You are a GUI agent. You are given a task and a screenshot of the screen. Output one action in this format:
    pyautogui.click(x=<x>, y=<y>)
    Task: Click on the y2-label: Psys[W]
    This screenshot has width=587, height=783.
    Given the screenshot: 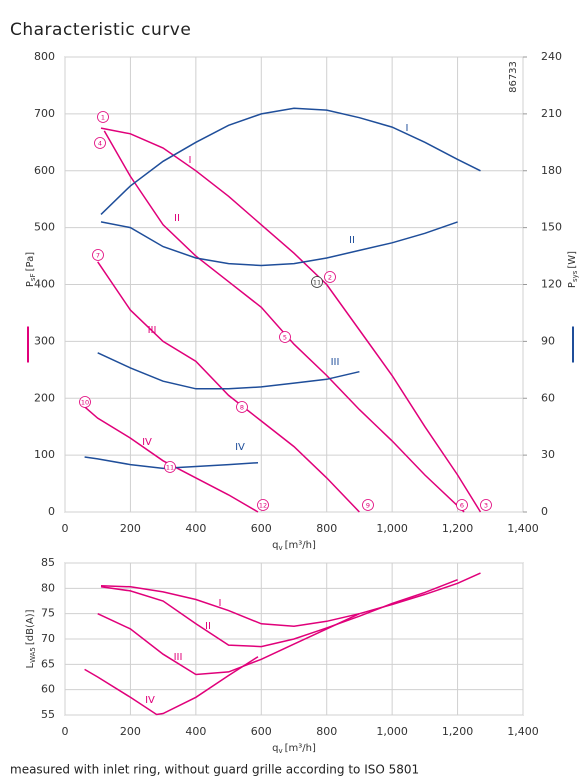 What is the action you would take?
    pyautogui.click(x=573, y=269)
    